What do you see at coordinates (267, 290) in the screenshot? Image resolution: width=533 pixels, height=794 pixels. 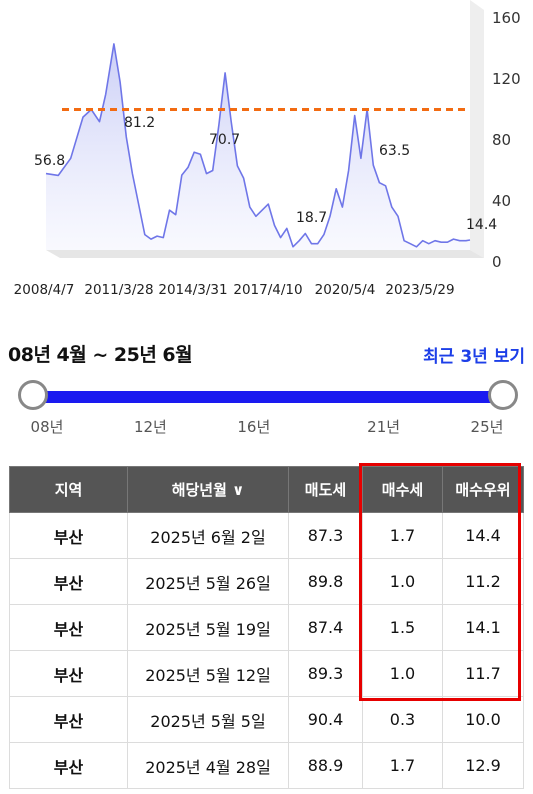 I see `x-tick-label: 2017/4/10` at bounding box center [267, 290].